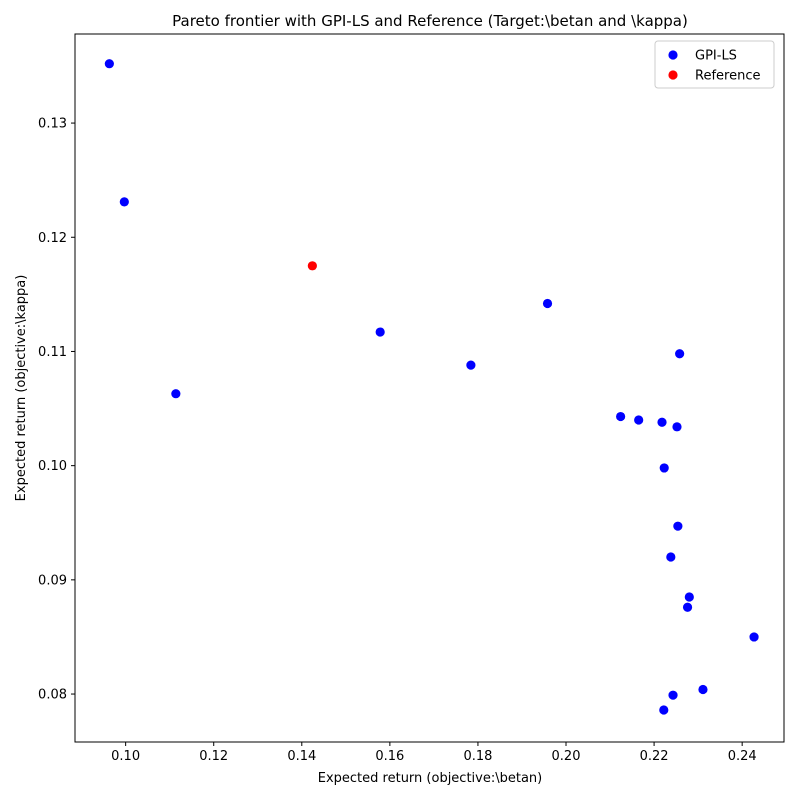  Describe the element at coordinates (213, 756) in the screenshot. I see `x-tick-label: 0.12` at that location.